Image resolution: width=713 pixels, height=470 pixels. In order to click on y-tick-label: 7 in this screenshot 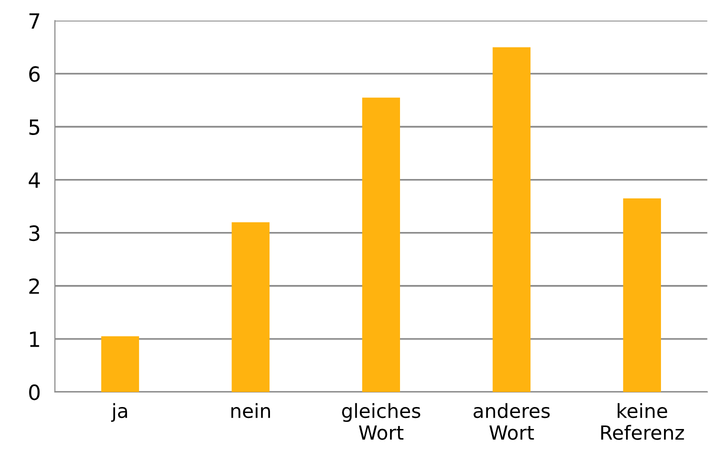, I will do `click(34, 21)`.